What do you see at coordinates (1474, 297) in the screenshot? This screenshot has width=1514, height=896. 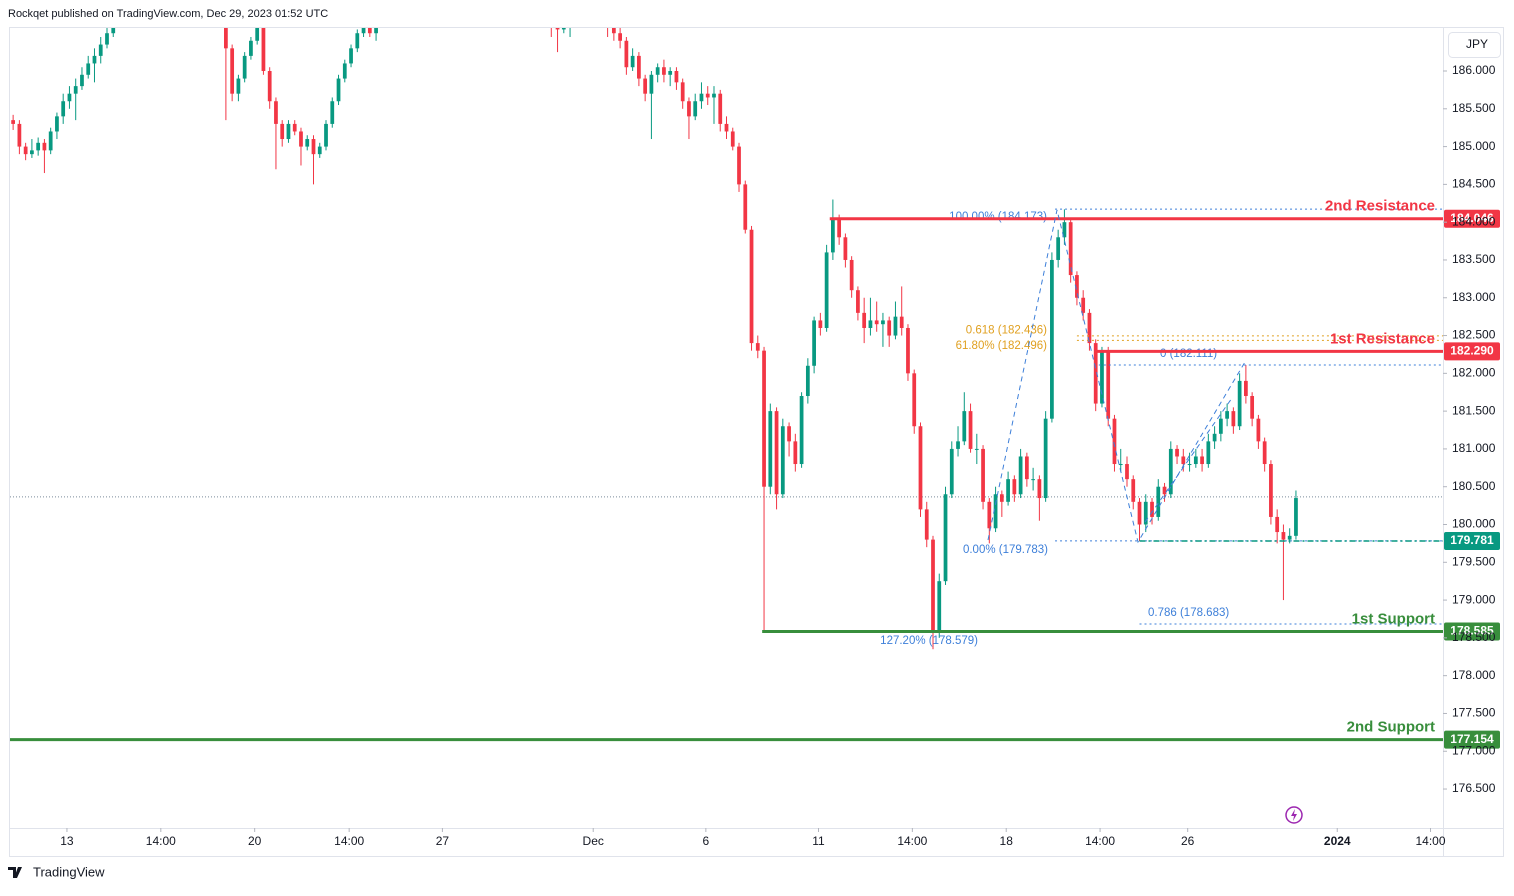 I see `y-tick-label: 183.000` at bounding box center [1474, 297].